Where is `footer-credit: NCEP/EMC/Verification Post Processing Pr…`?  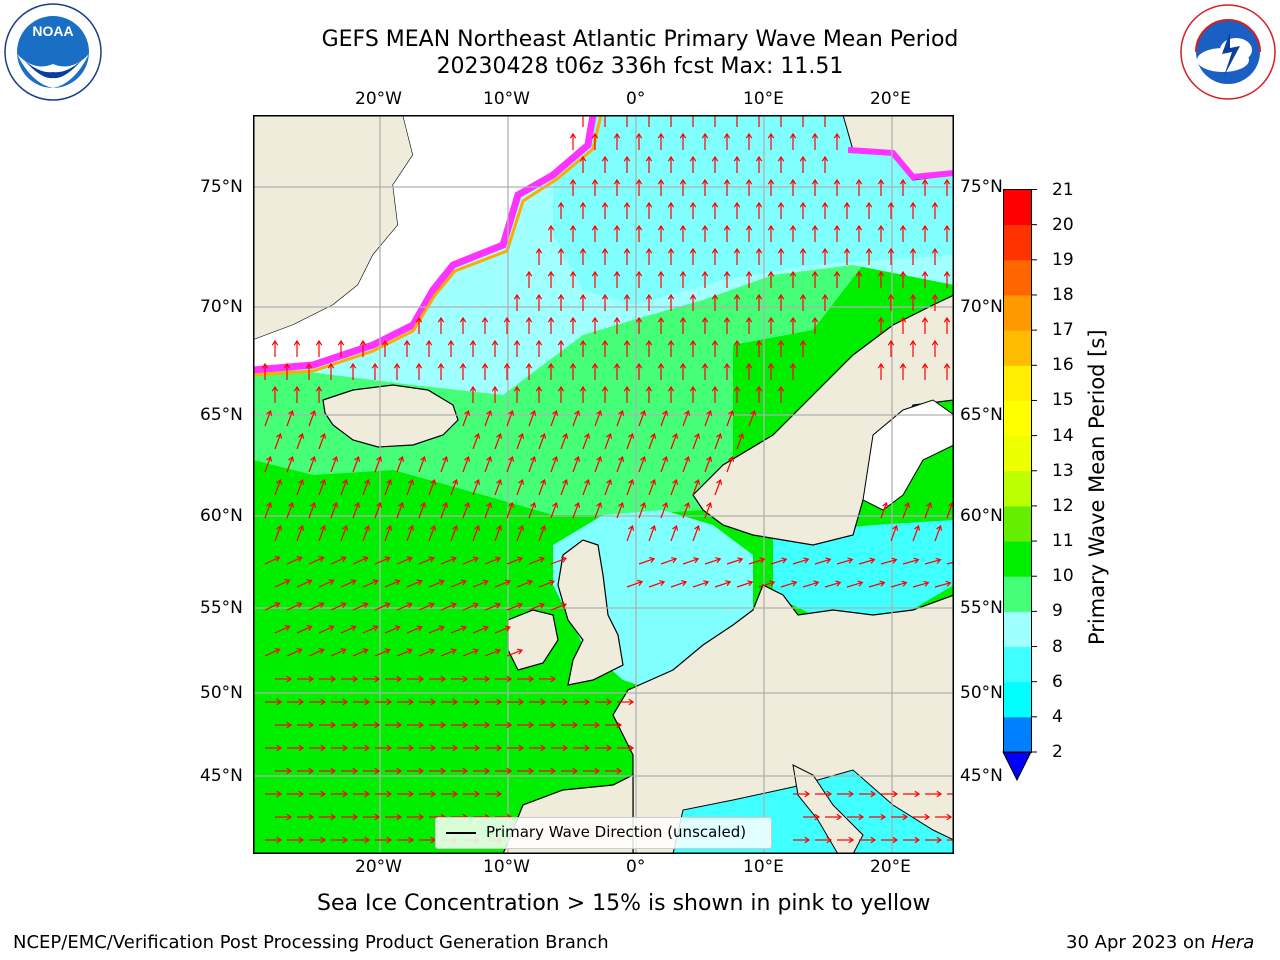
footer-credit: NCEP/EMC/Verification Post Processing Pr… is located at coordinates (311, 942).